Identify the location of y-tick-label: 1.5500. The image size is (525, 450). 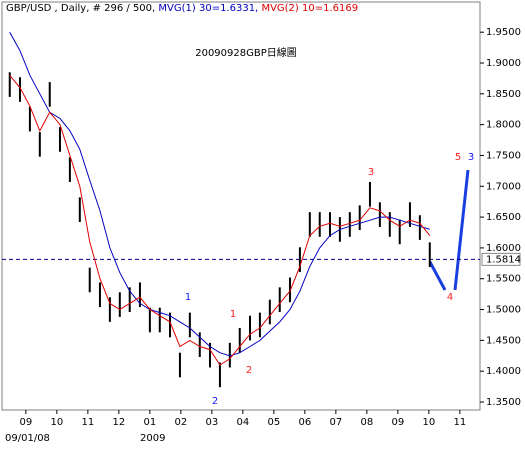
(503, 279).